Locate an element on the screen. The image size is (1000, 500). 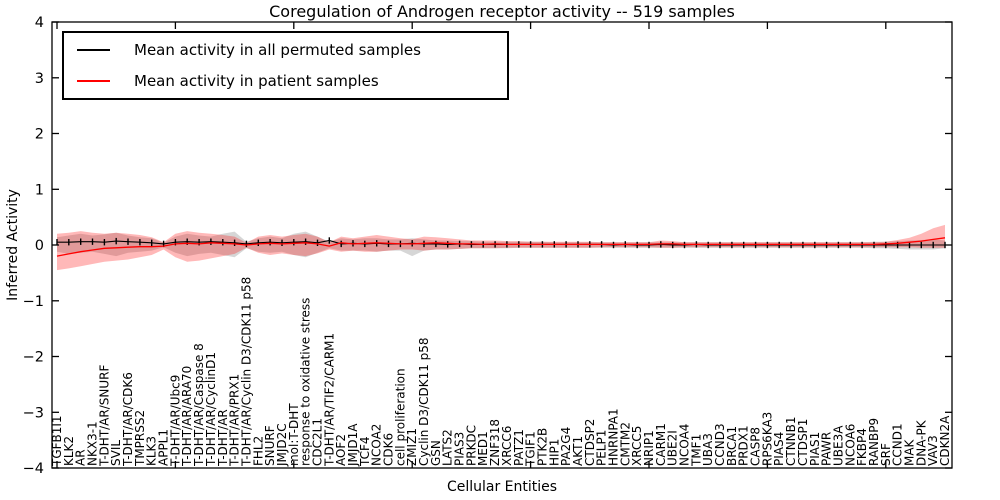
x-tick-label: KLK2 is located at coordinates (69, 451).